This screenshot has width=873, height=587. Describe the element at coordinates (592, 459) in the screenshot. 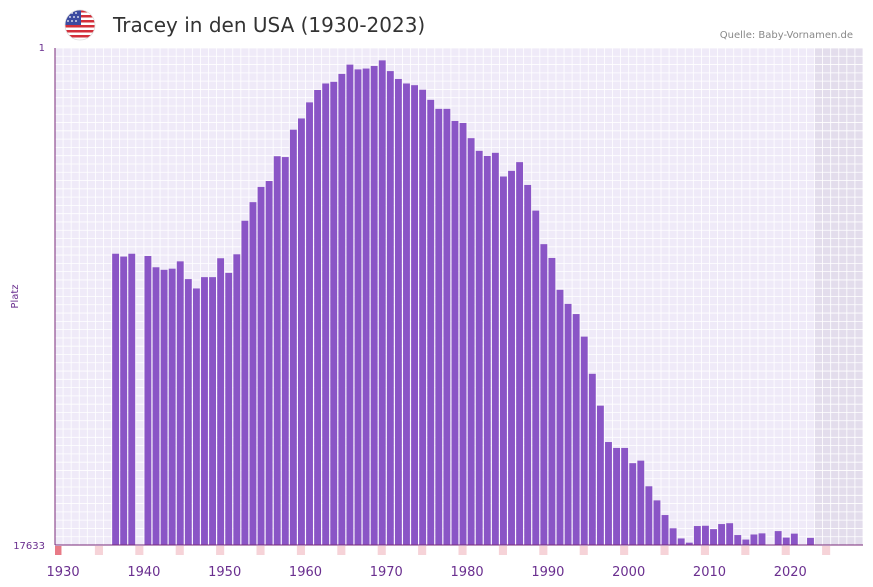

I see `bar-1995` at that location.